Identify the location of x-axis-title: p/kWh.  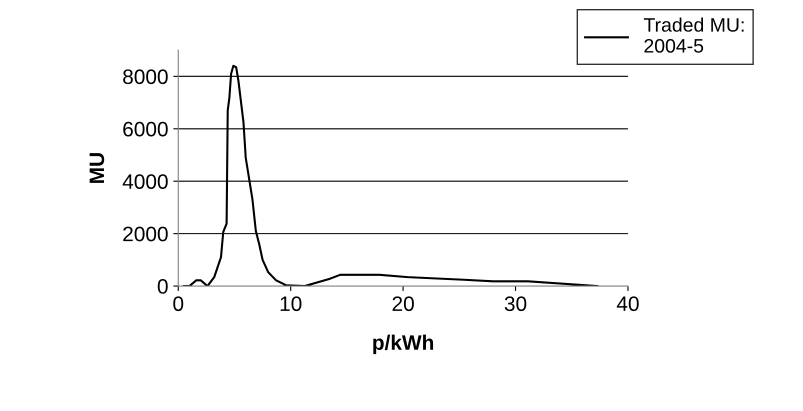
(403, 344).